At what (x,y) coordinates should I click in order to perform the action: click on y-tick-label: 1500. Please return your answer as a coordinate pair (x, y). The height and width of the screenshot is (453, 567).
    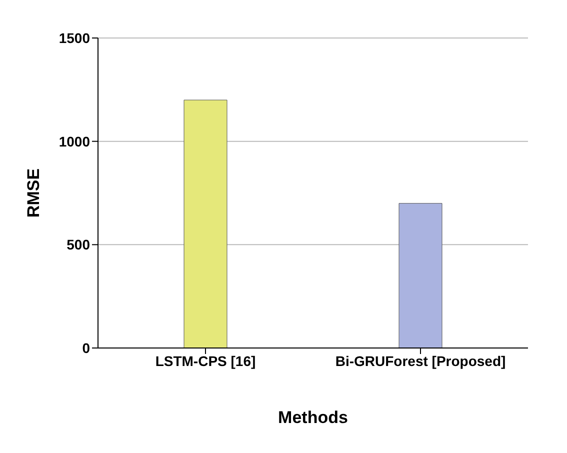
    Looking at the image, I should click on (74, 38).